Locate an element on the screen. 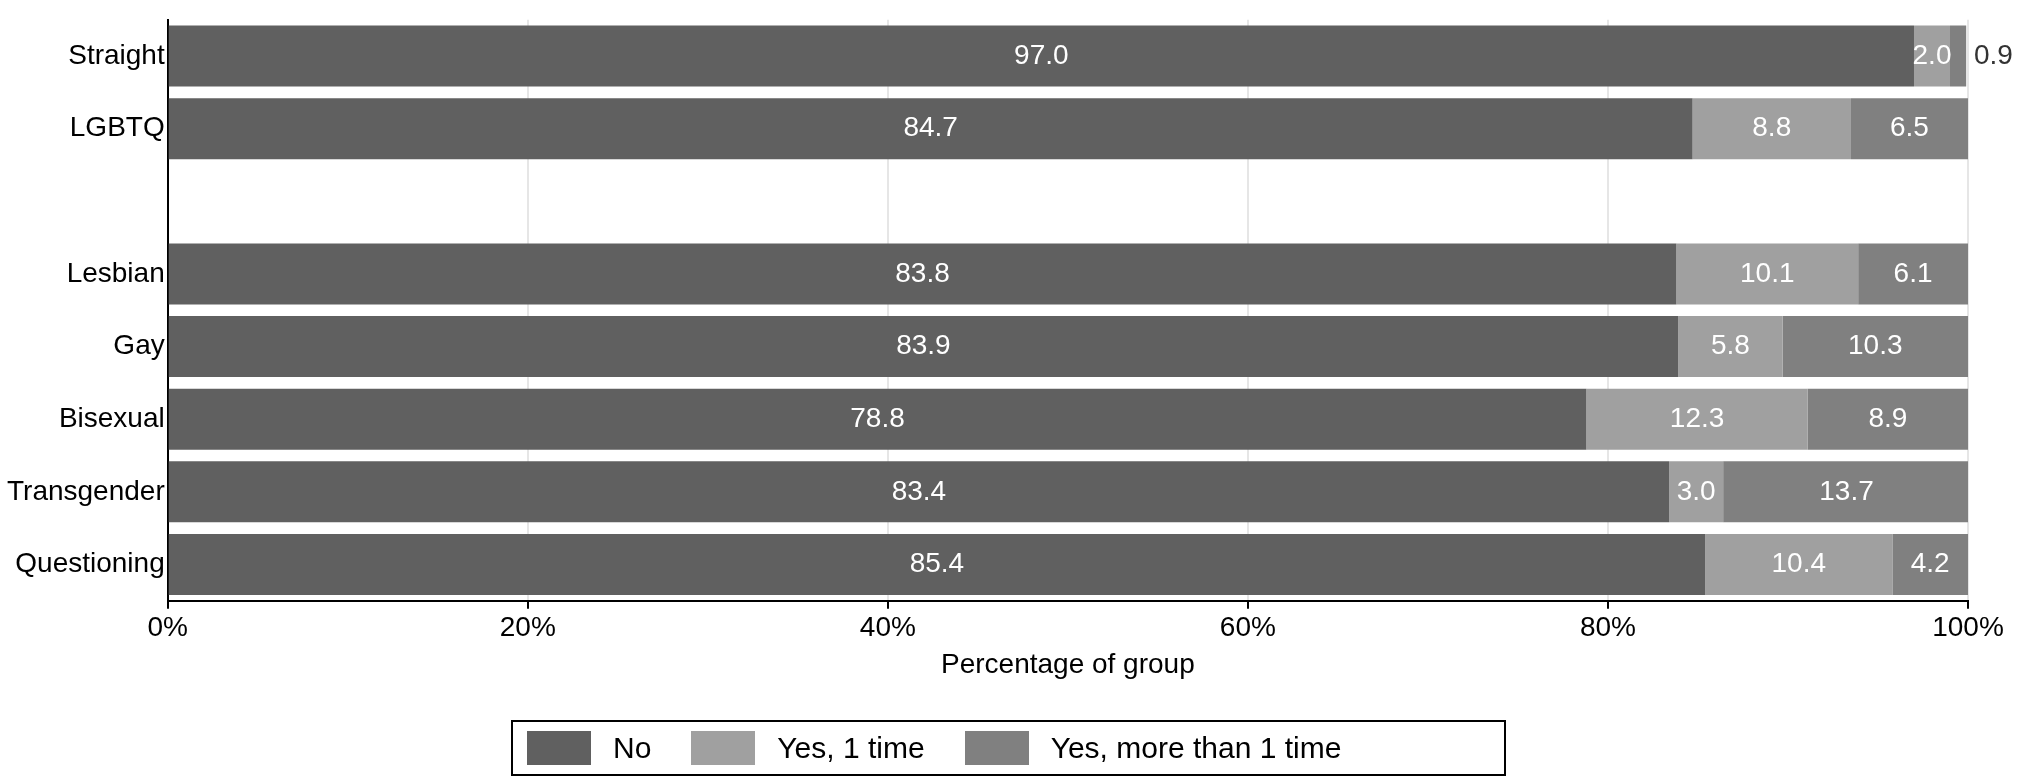 The image size is (2038, 782). x-tick-label: 60% is located at coordinates (1247, 627).